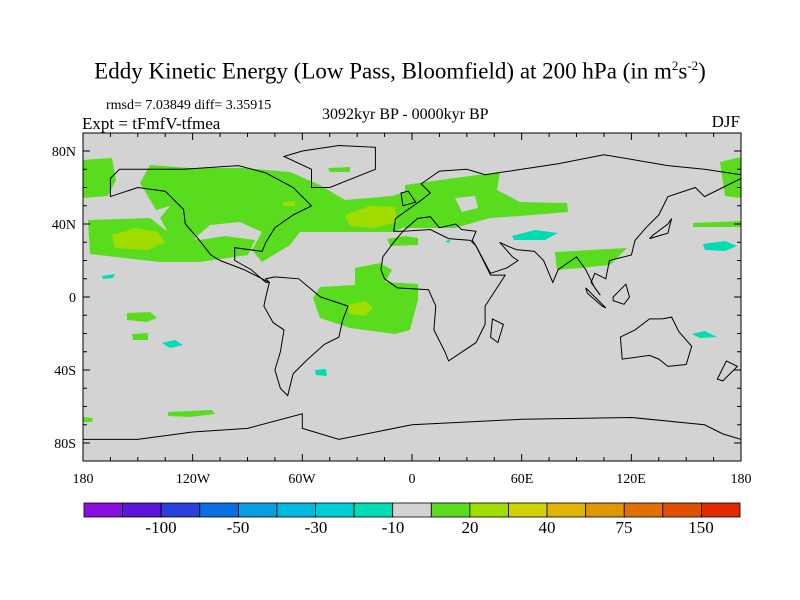 The height and width of the screenshot is (600, 800). Describe the element at coordinates (64, 225) in the screenshot. I see `lat-label: 40N` at that location.